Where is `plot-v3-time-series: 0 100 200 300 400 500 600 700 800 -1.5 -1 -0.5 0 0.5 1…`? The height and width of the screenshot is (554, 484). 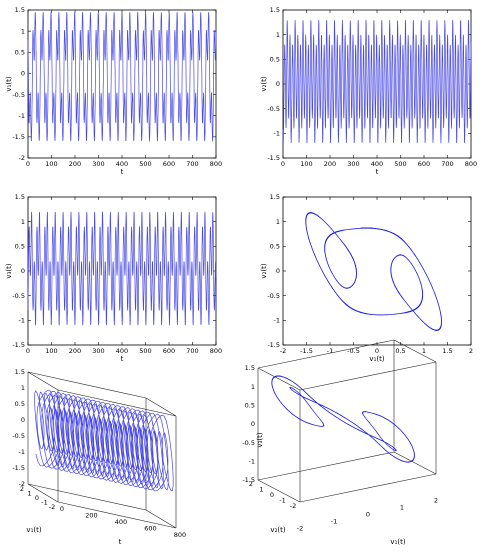
plot-v3-time-series: 0 100 200 300 400 500 600 700 800 -1.5 -1 -0.5 0 0.5 1… is located at coordinates (113, 278).